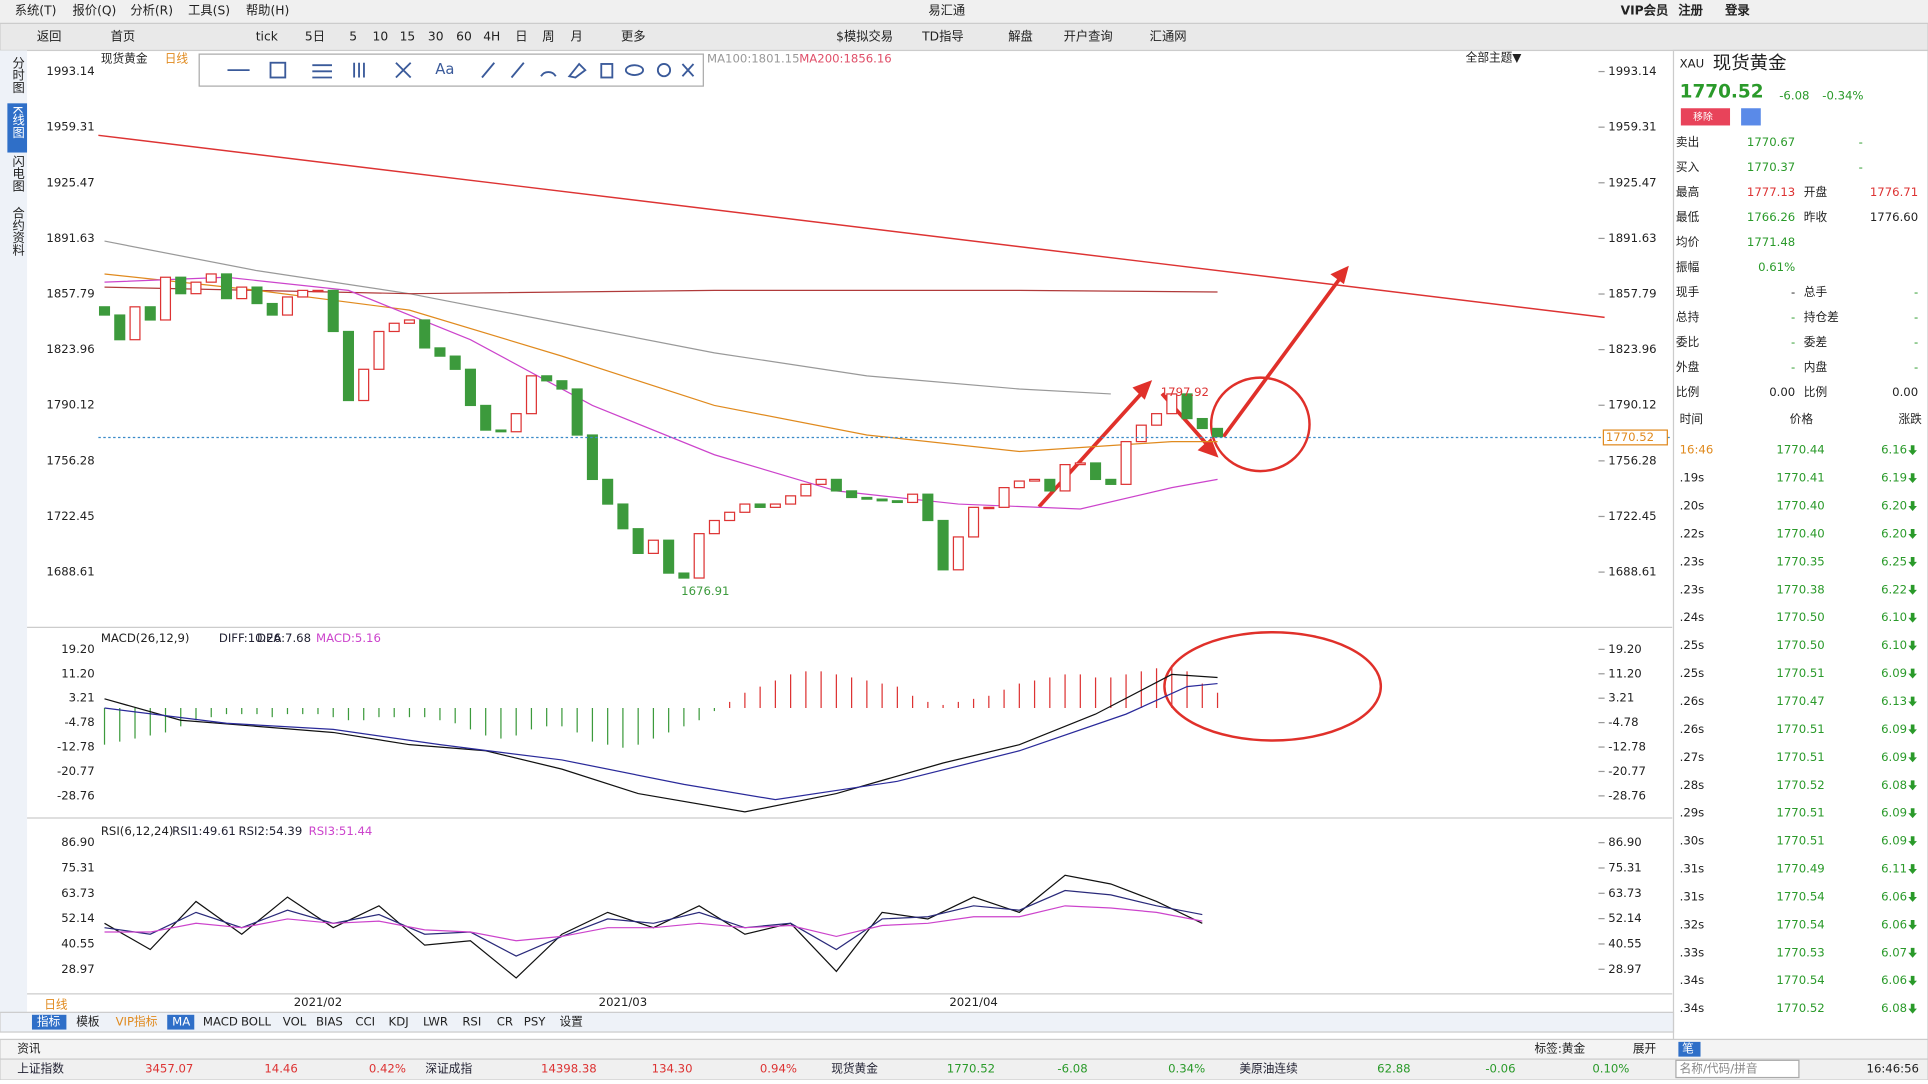 This screenshot has height=1084, width=1928. Describe the element at coordinates (535, 1022) in the screenshot. I see `indicator-tab: PSY` at that location.